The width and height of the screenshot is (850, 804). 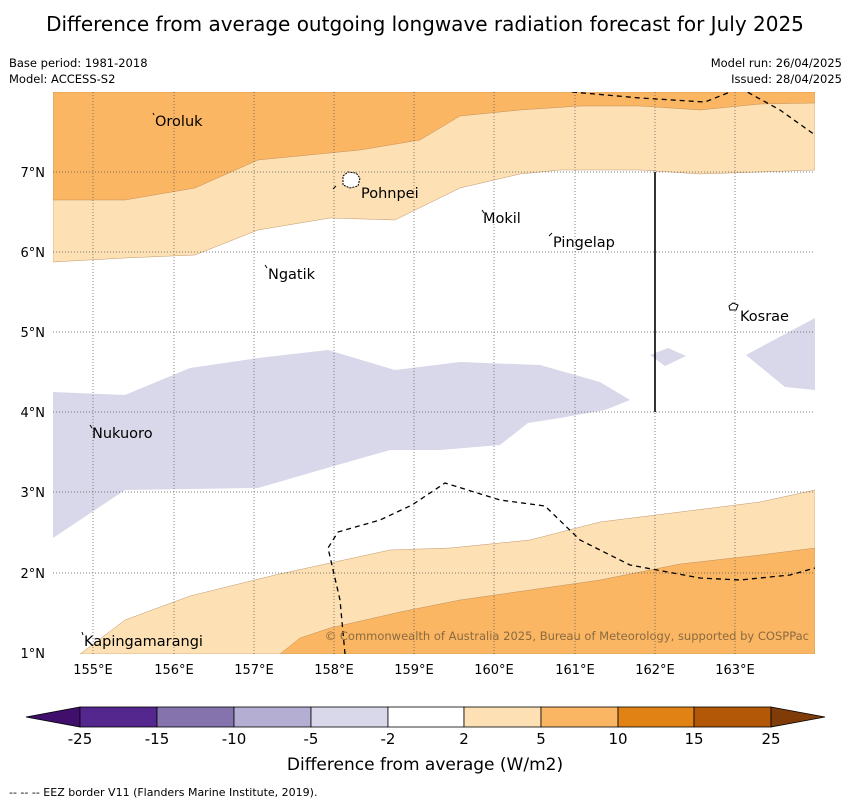 What do you see at coordinates (668, 357) in the screenshot?
I see `lavender-patch-small` at bounding box center [668, 357].